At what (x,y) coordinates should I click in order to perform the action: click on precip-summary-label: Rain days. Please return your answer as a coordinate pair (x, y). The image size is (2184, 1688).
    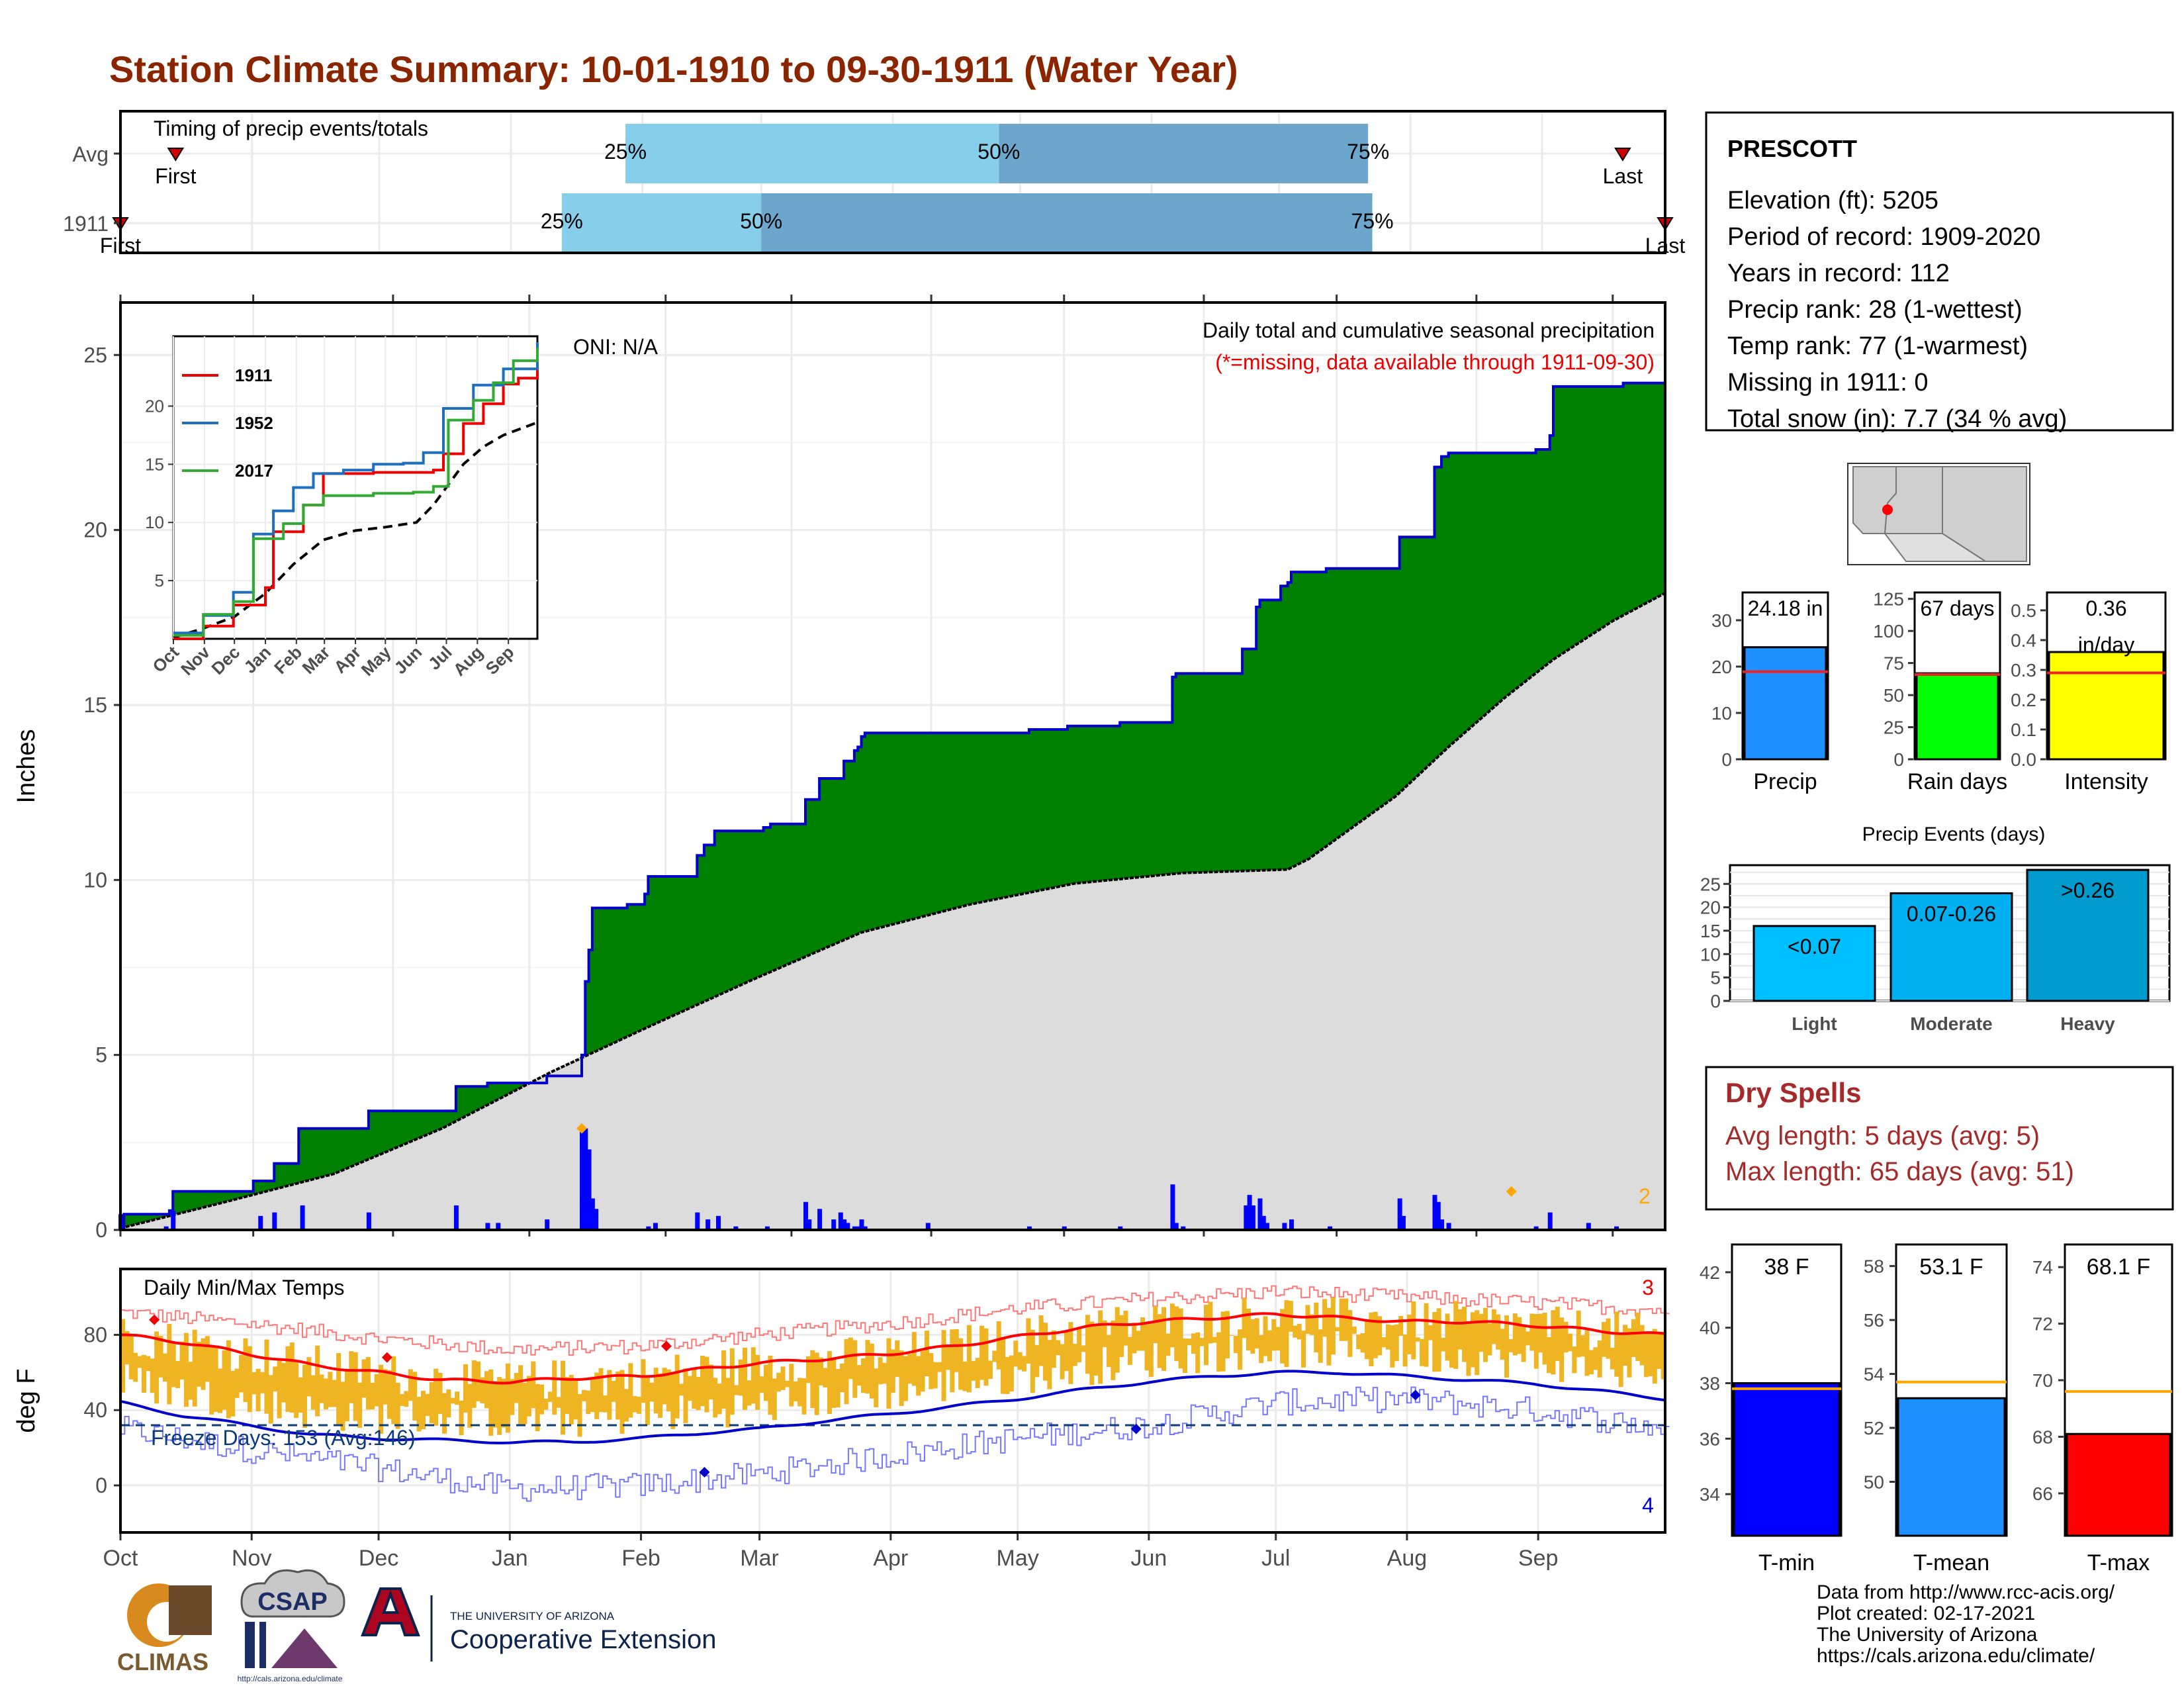
    Looking at the image, I should click on (1957, 781).